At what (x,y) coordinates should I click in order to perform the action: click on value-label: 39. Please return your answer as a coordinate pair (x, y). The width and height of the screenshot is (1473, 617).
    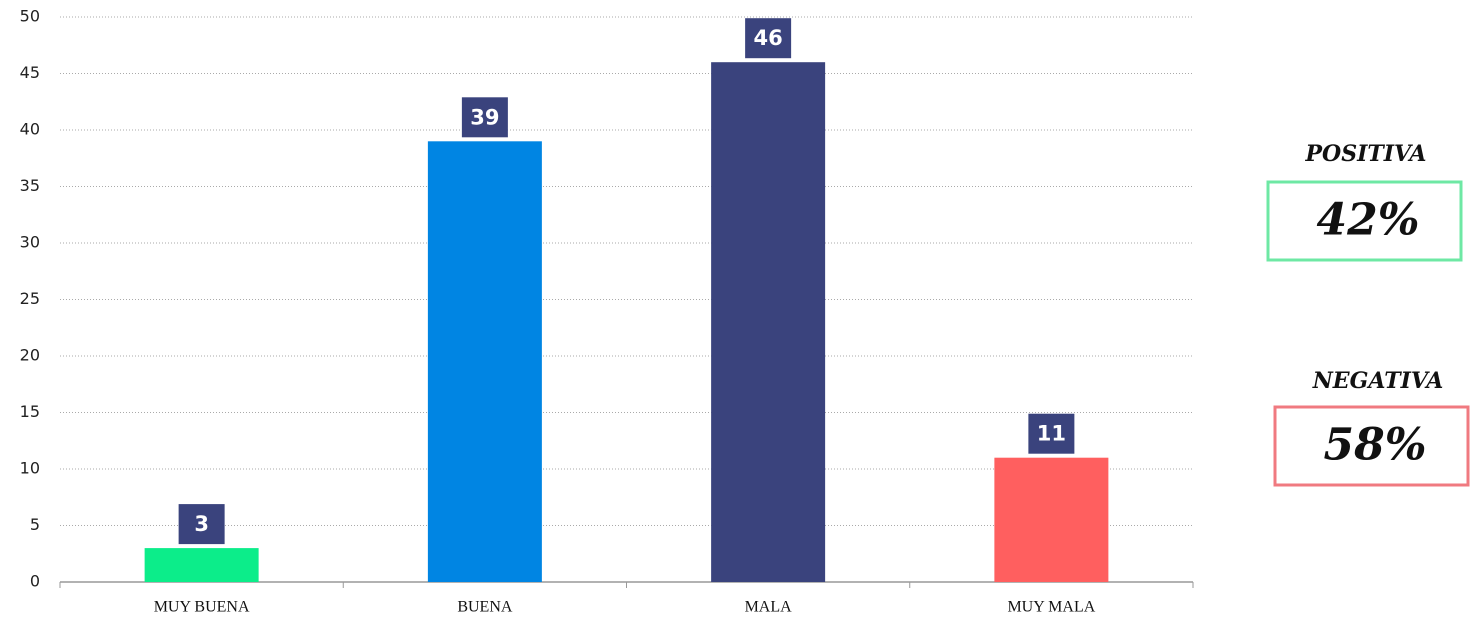
    Looking at the image, I should click on (484, 117).